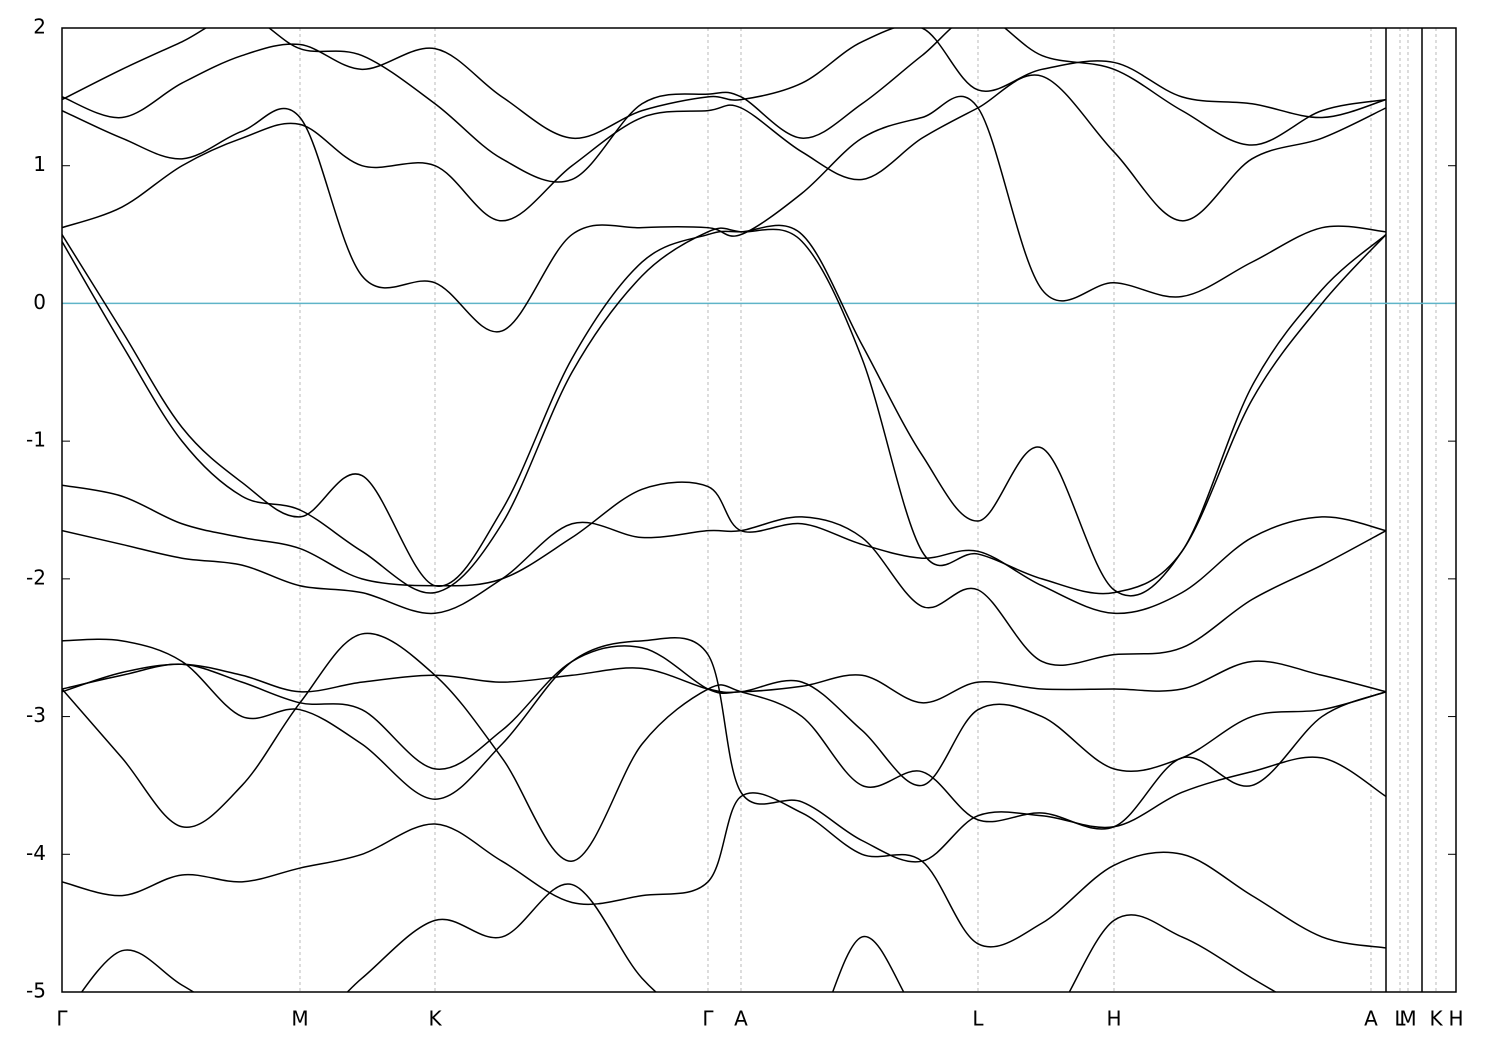 This screenshot has width=1500, height=1050. I want to click on y-tick-label: 0, so click(39, 302).